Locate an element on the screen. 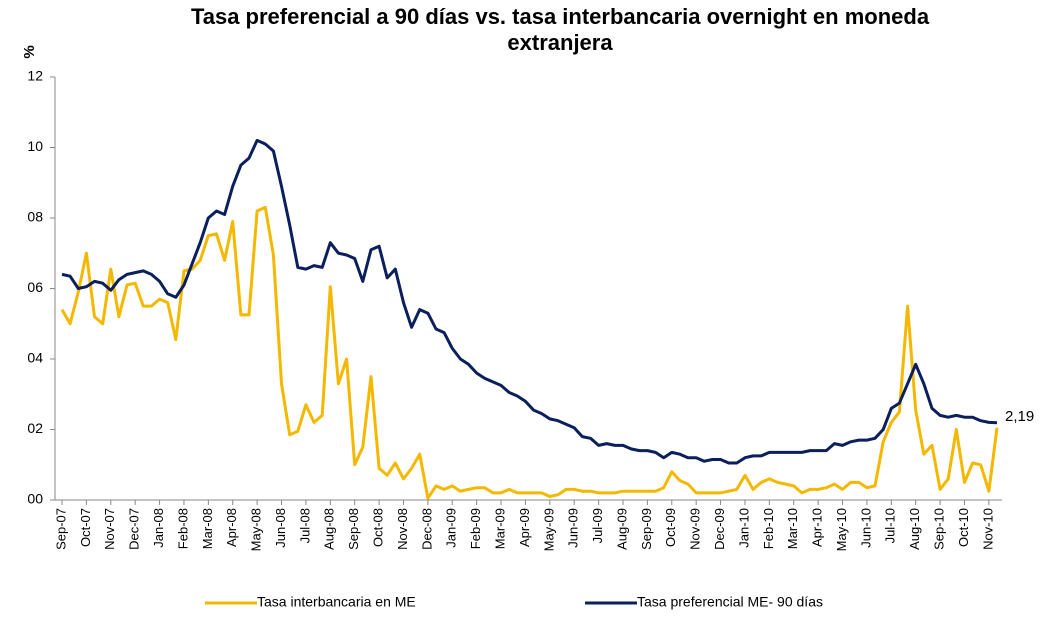 Image resolution: width=1062 pixels, height=617 pixels. x-tick-label: Dec-09 is located at coordinates (719, 529).